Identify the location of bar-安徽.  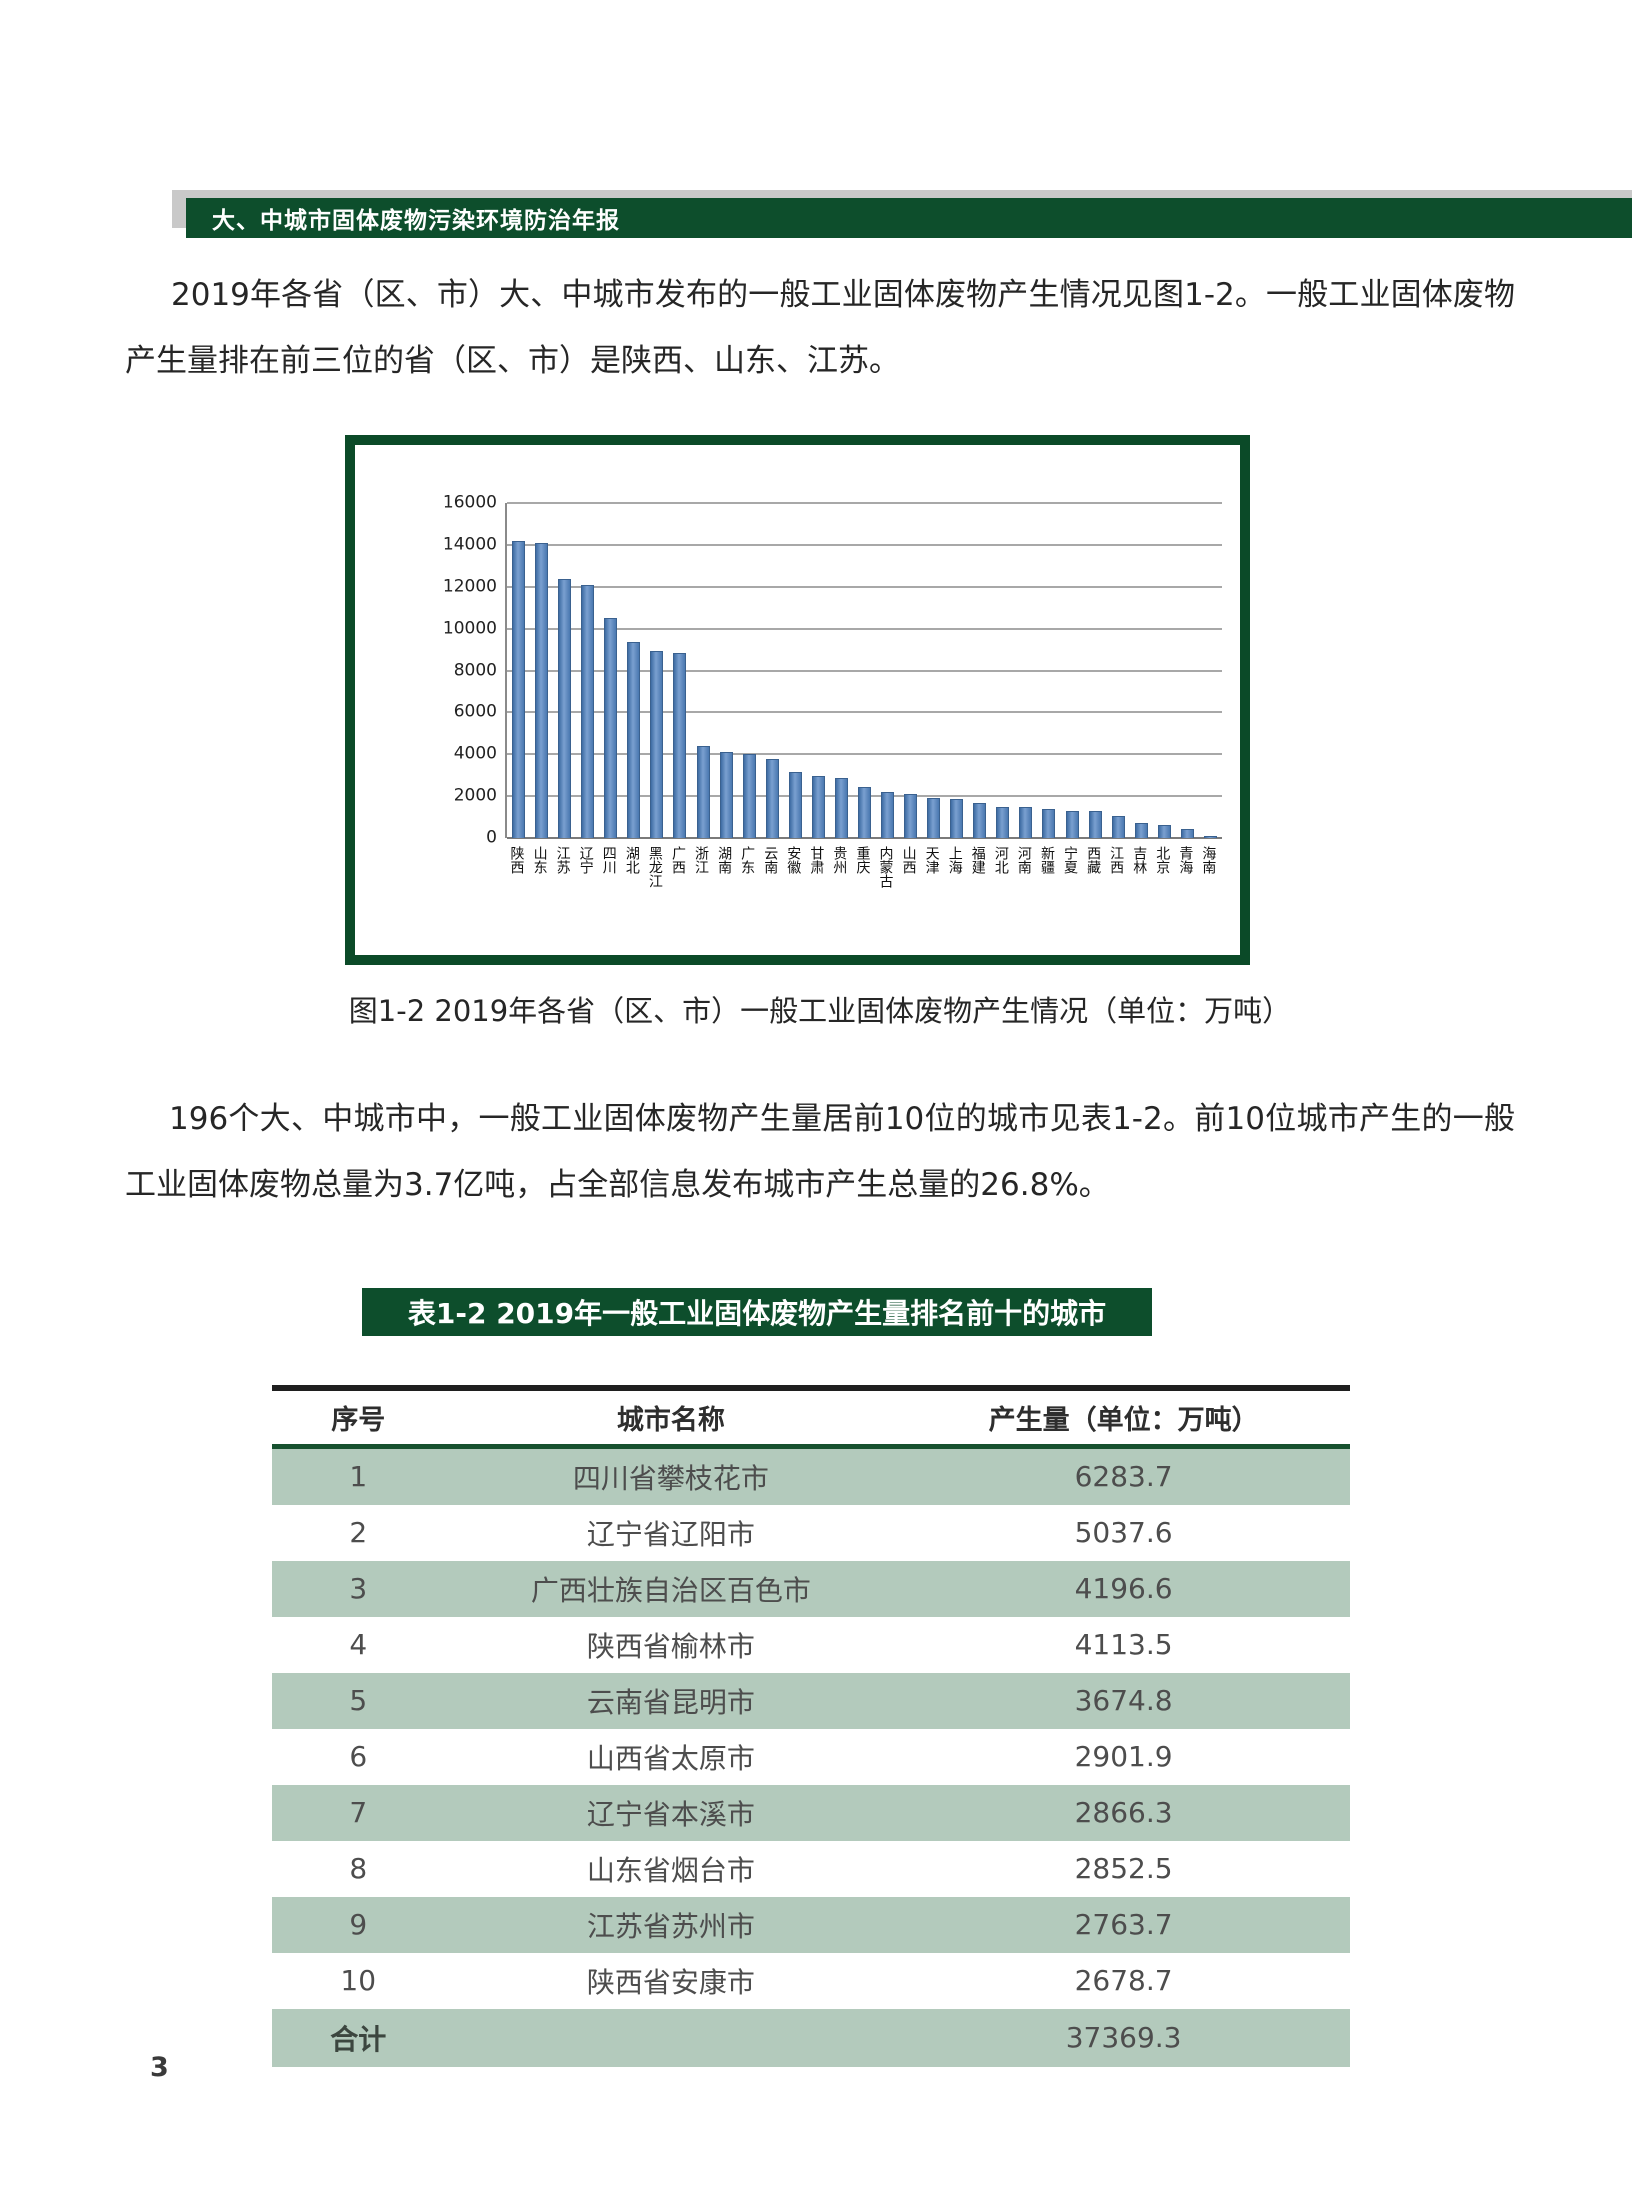
(795, 805).